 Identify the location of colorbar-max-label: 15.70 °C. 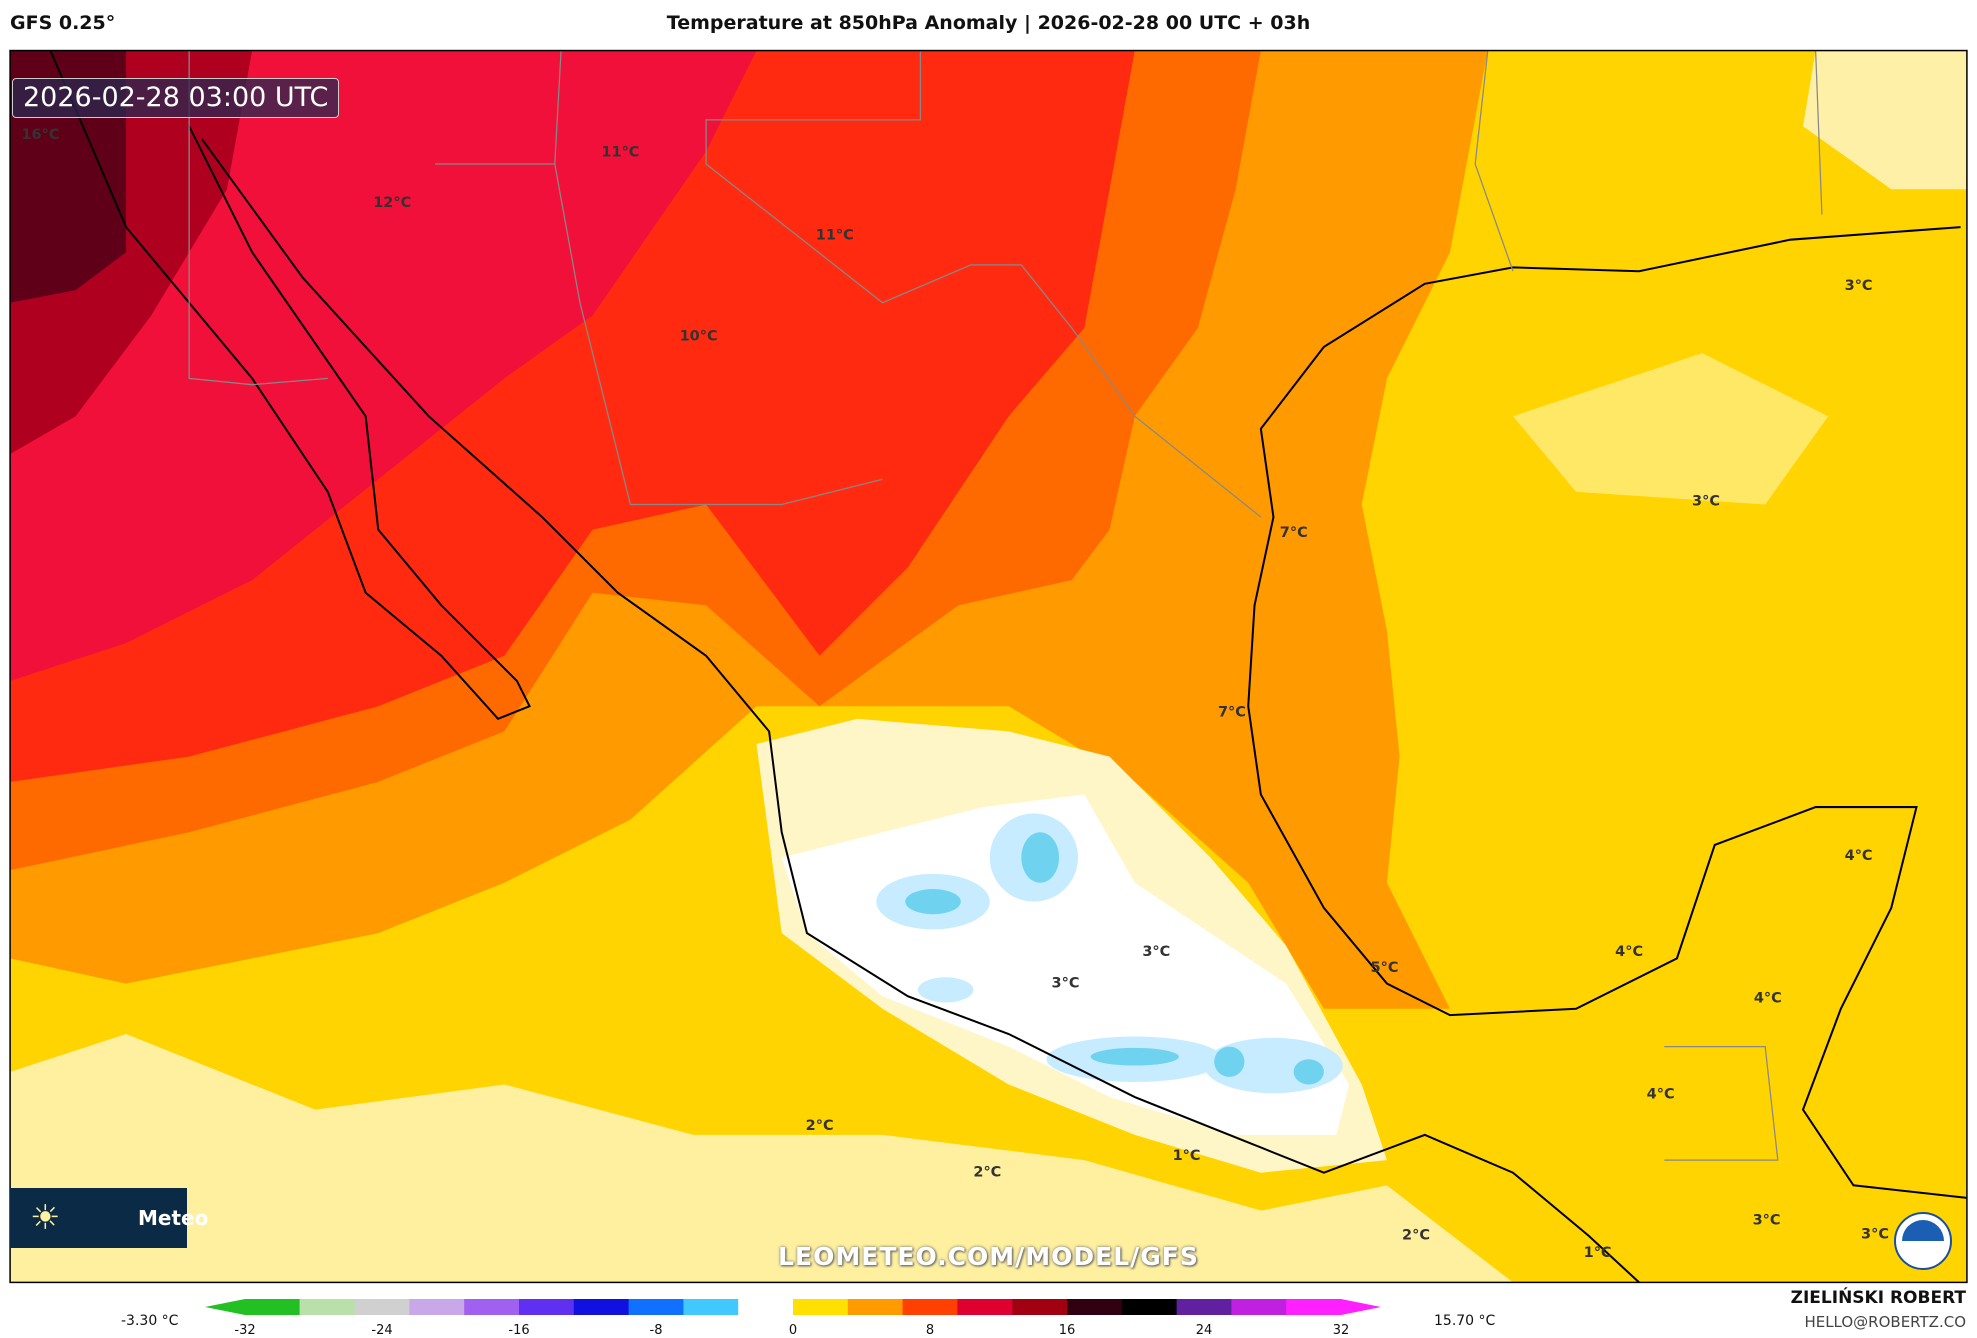
(1465, 1321).